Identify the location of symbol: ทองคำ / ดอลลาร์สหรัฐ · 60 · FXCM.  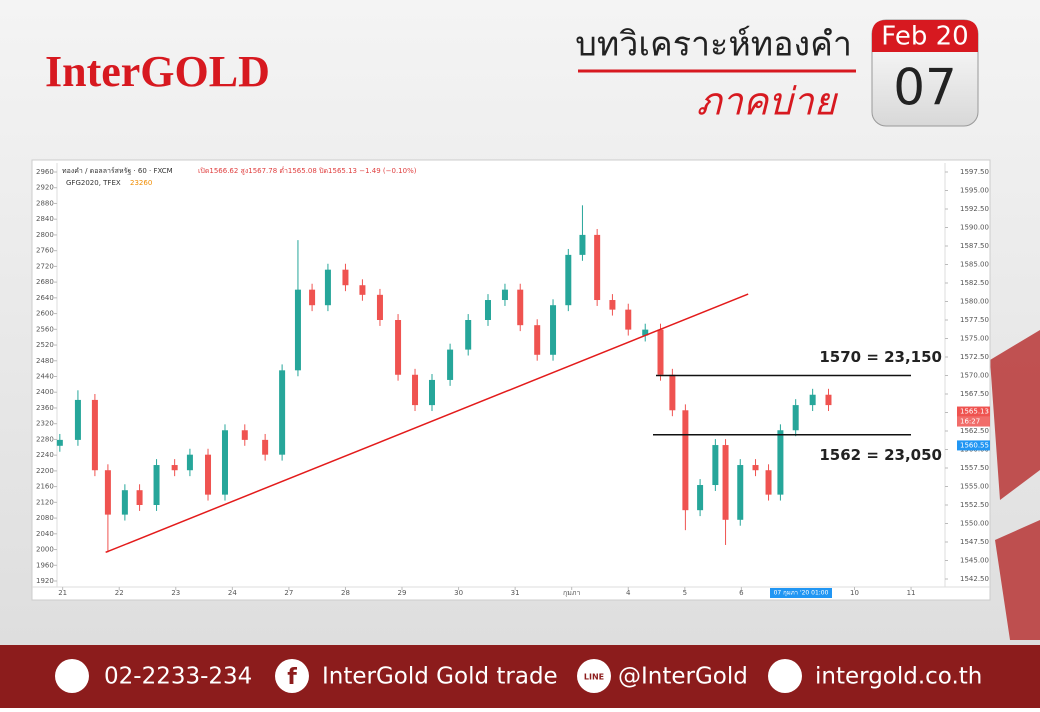
(117, 171).